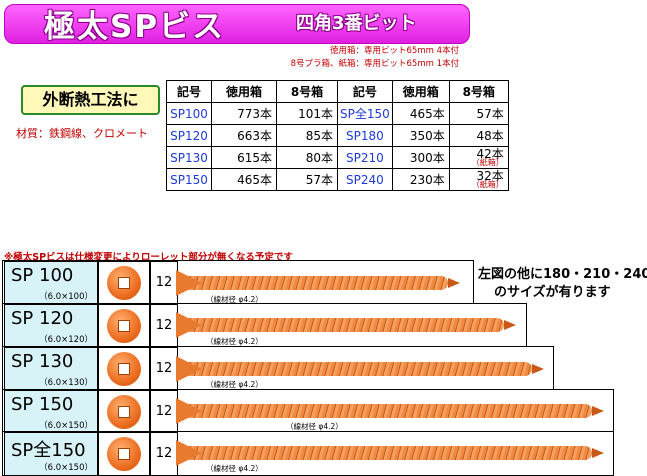  What do you see at coordinates (562, 274) in the screenshot?
I see `other-sizes-line-1: 左図の他に180・210・240` at bounding box center [562, 274].